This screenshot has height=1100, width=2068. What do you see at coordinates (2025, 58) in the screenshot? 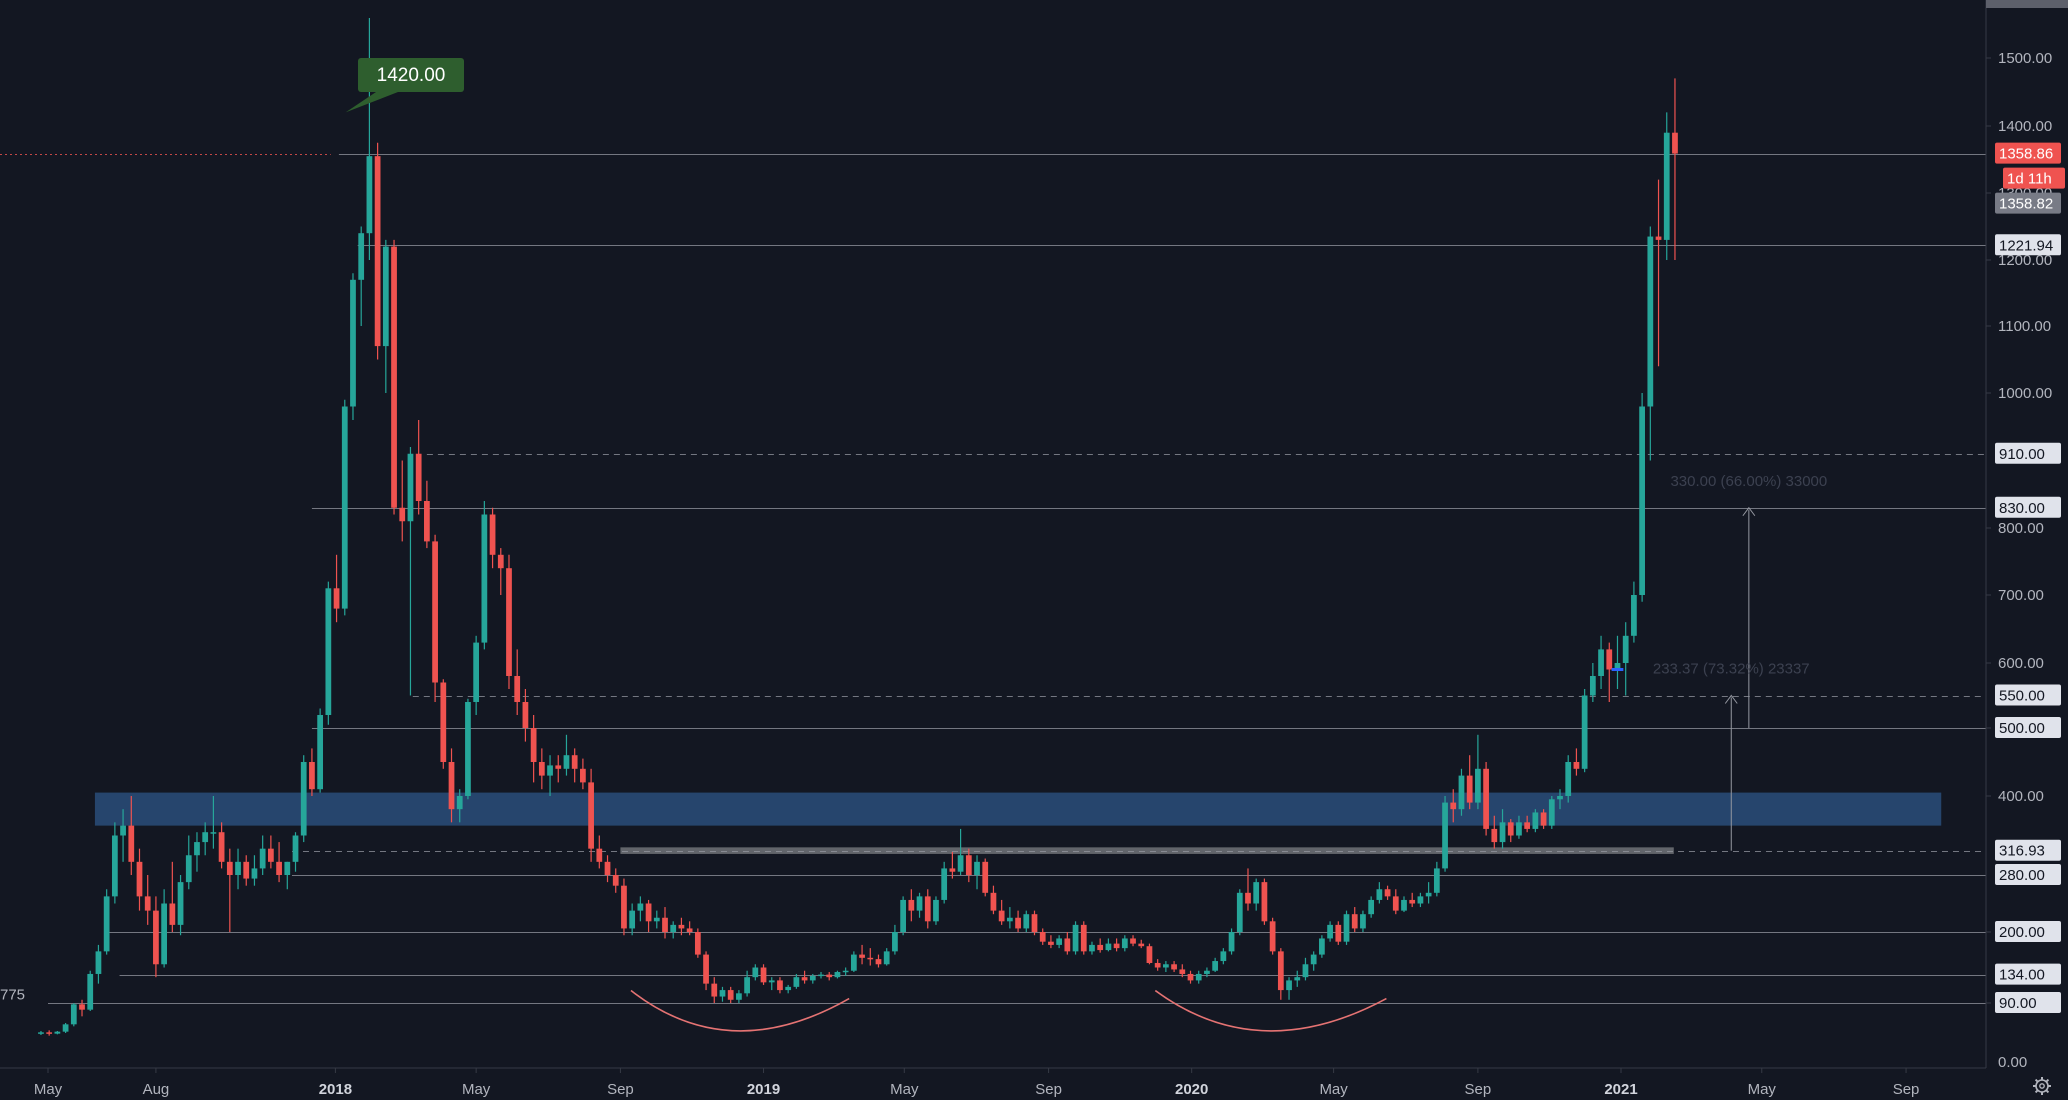
I see `y-tick-label: 1500.00` at bounding box center [2025, 58].